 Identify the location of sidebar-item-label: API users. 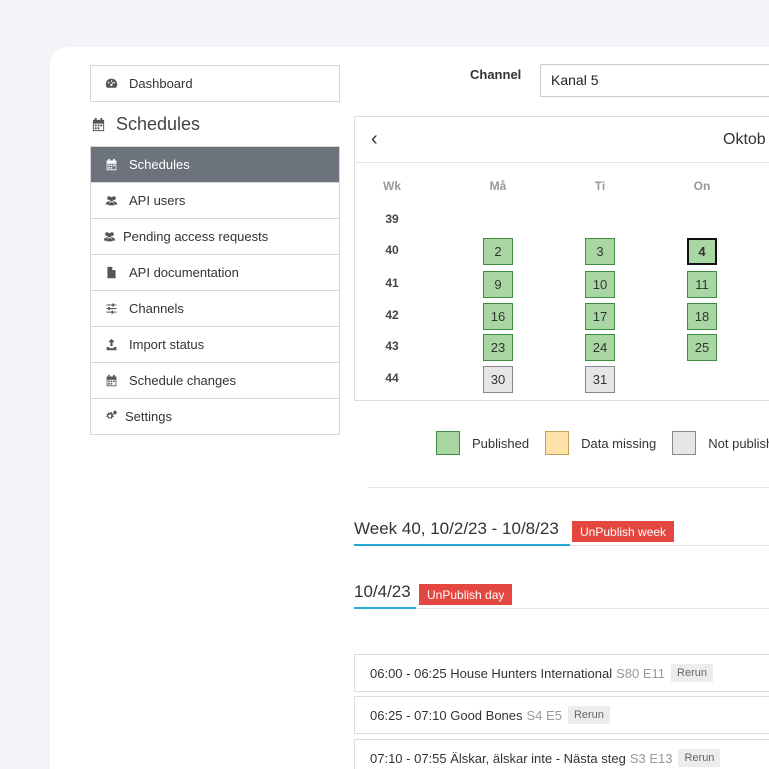
(157, 200).